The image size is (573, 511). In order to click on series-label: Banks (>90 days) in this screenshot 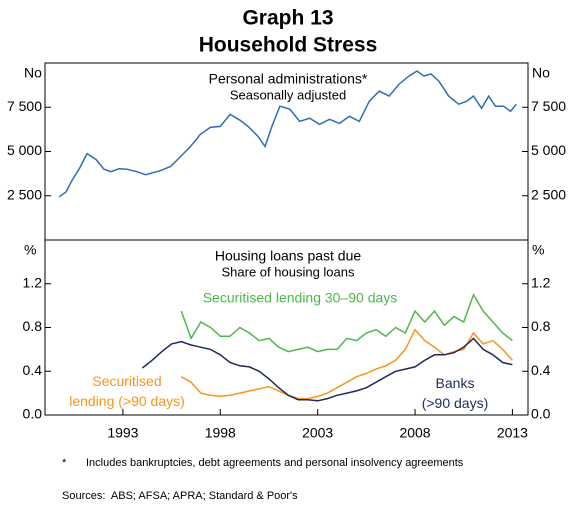, I will do `click(455, 393)`.